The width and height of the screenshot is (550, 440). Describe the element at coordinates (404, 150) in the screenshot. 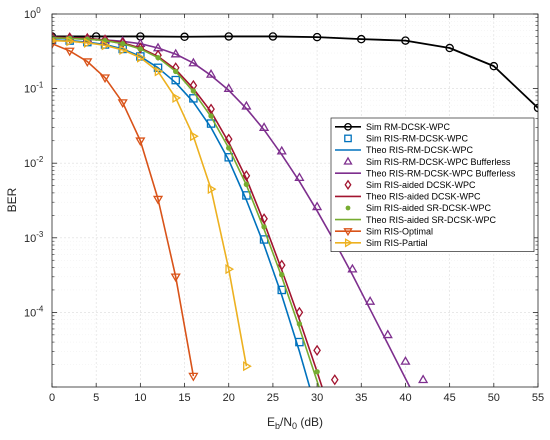

I see `legend-entry: Theo RIS-RM-DCSK-WPC` at that location.